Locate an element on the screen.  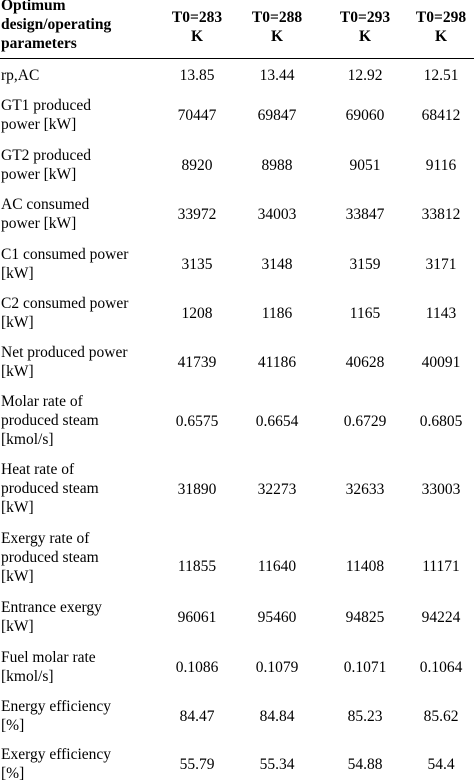
row-label: Net produced power [kW] is located at coordinates (85, 362).